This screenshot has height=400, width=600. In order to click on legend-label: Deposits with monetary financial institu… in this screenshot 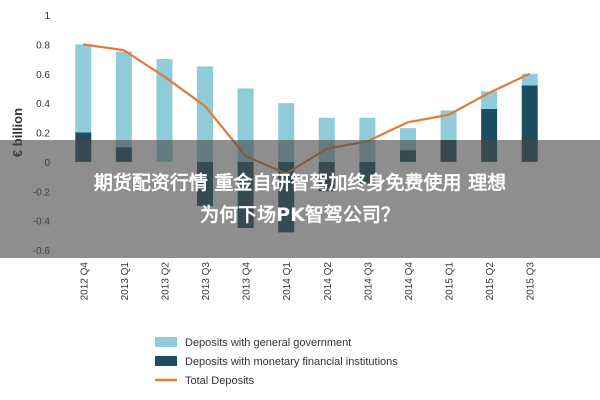, I will do `click(291, 362)`.